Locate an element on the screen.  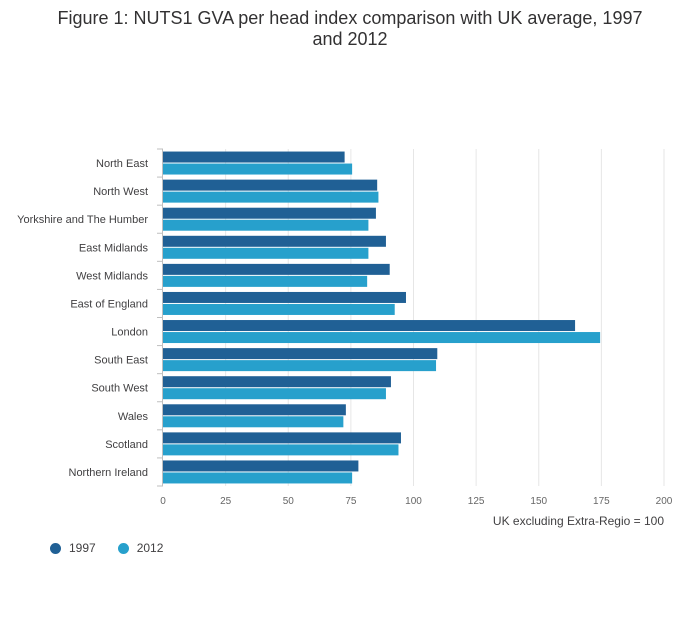
x-tick-label-50: 50 is located at coordinates (289, 501).